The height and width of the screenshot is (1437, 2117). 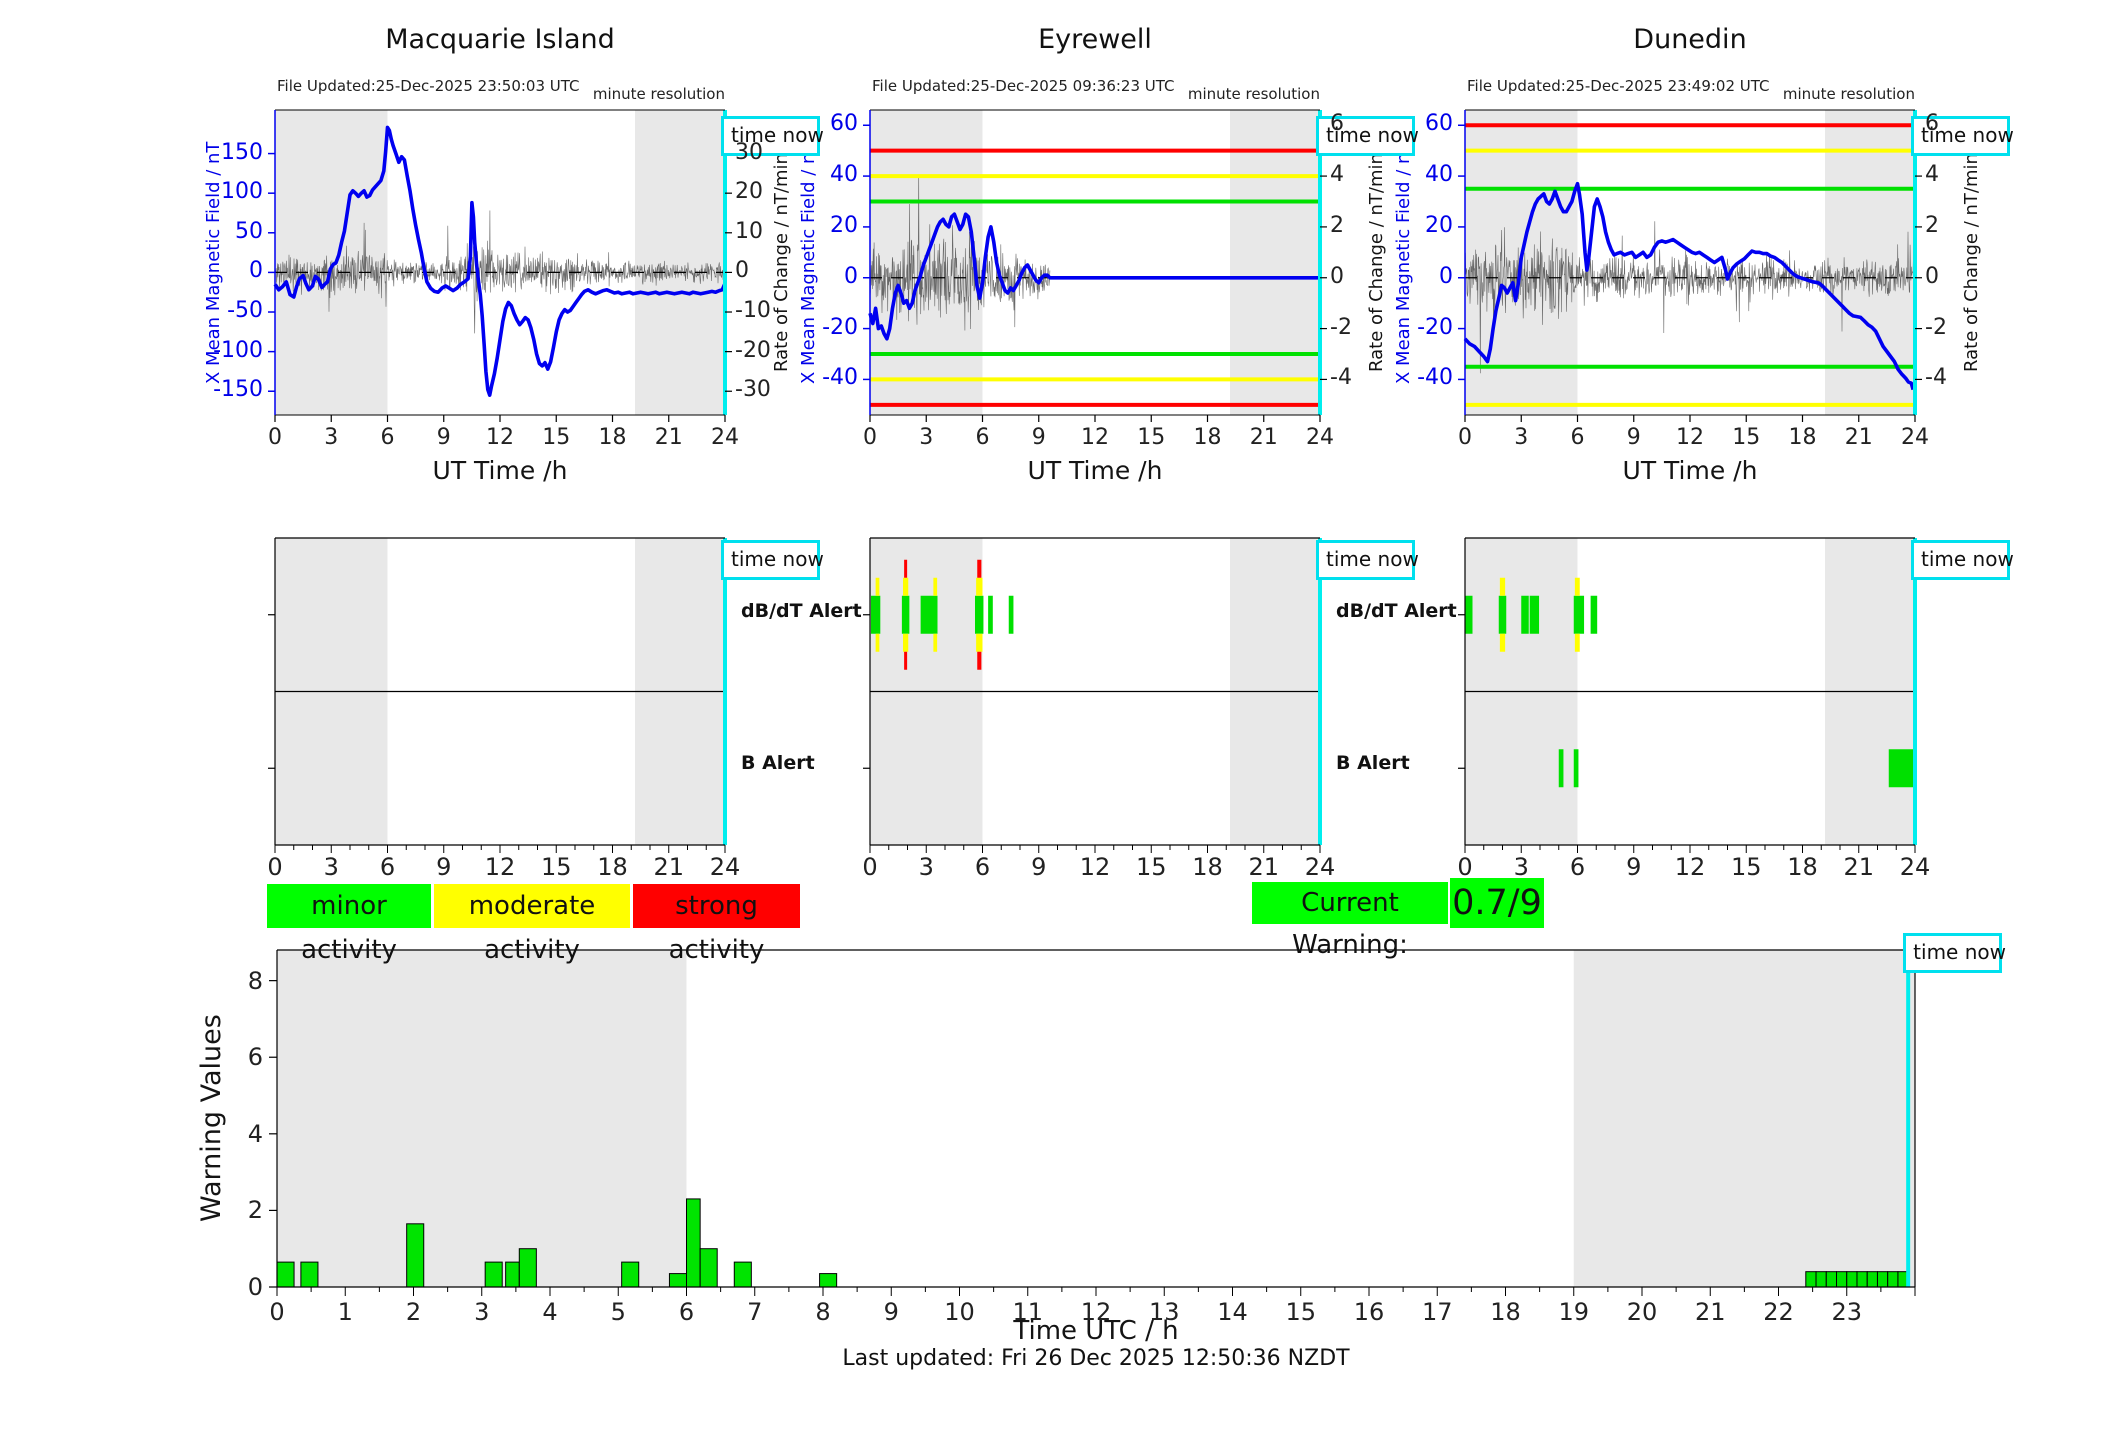 I want to click on y-left-tick-label: 0, so click(x=1446, y=276).